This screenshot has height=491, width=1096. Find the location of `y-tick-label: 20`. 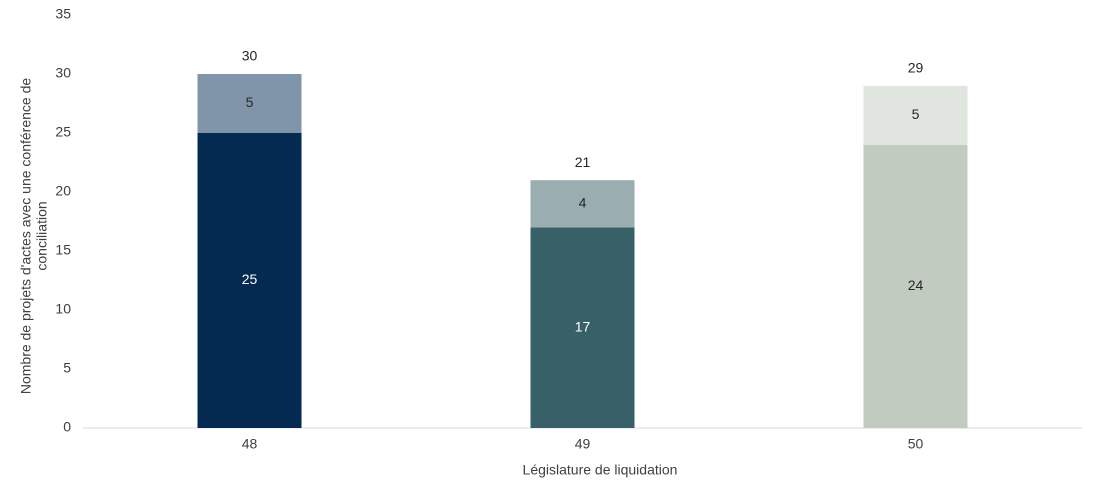

y-tick-label: 20 is located at coordinates (63, 191).